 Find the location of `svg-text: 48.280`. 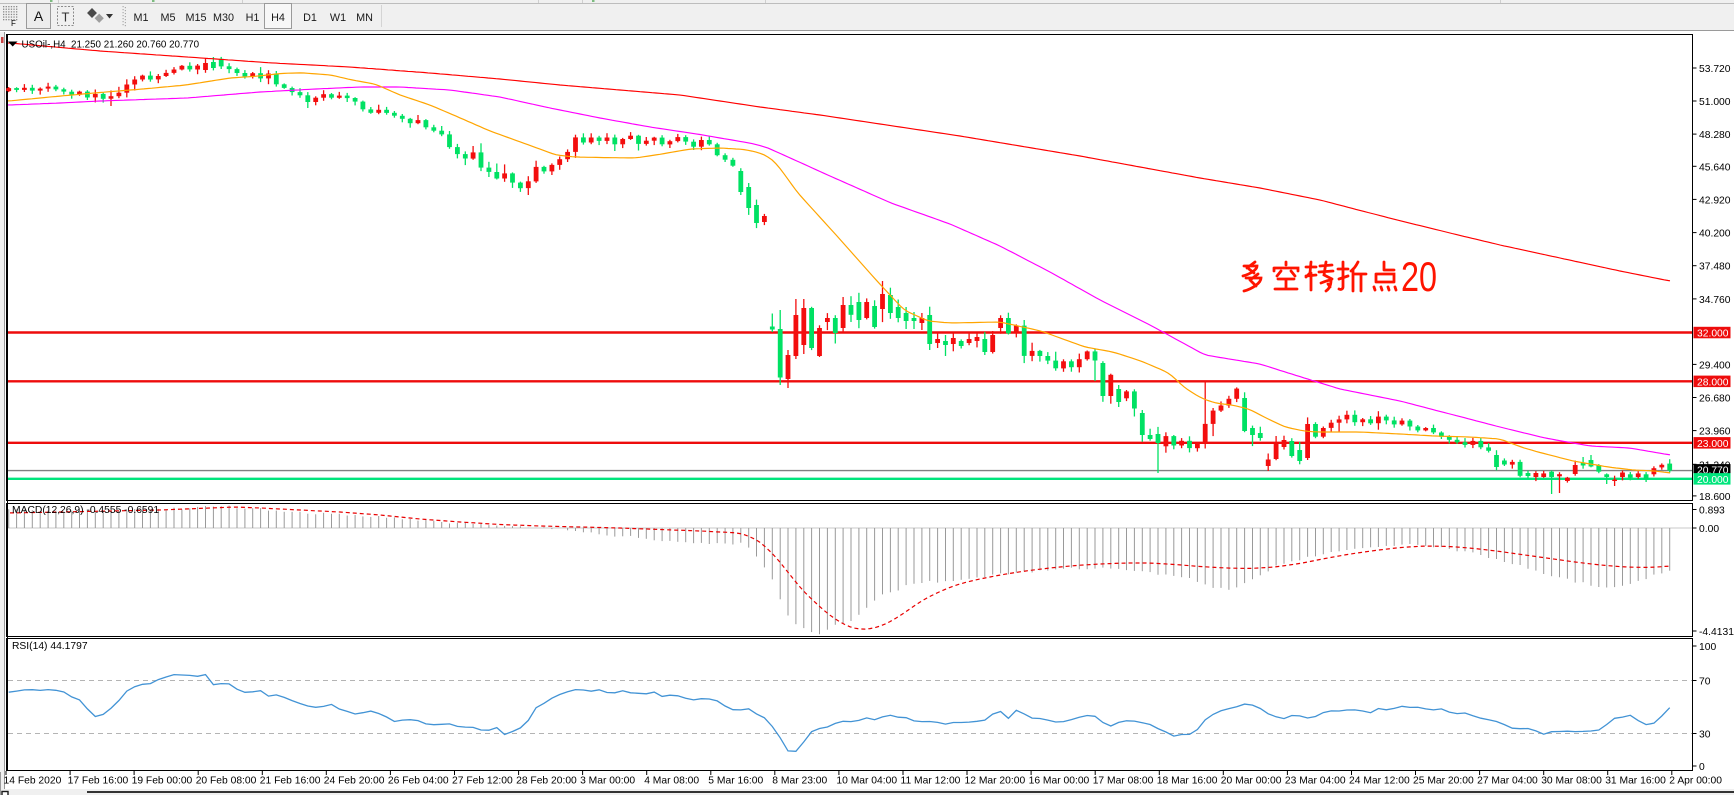

svg-text: 48.280 is located at coordinates (1715, 135).